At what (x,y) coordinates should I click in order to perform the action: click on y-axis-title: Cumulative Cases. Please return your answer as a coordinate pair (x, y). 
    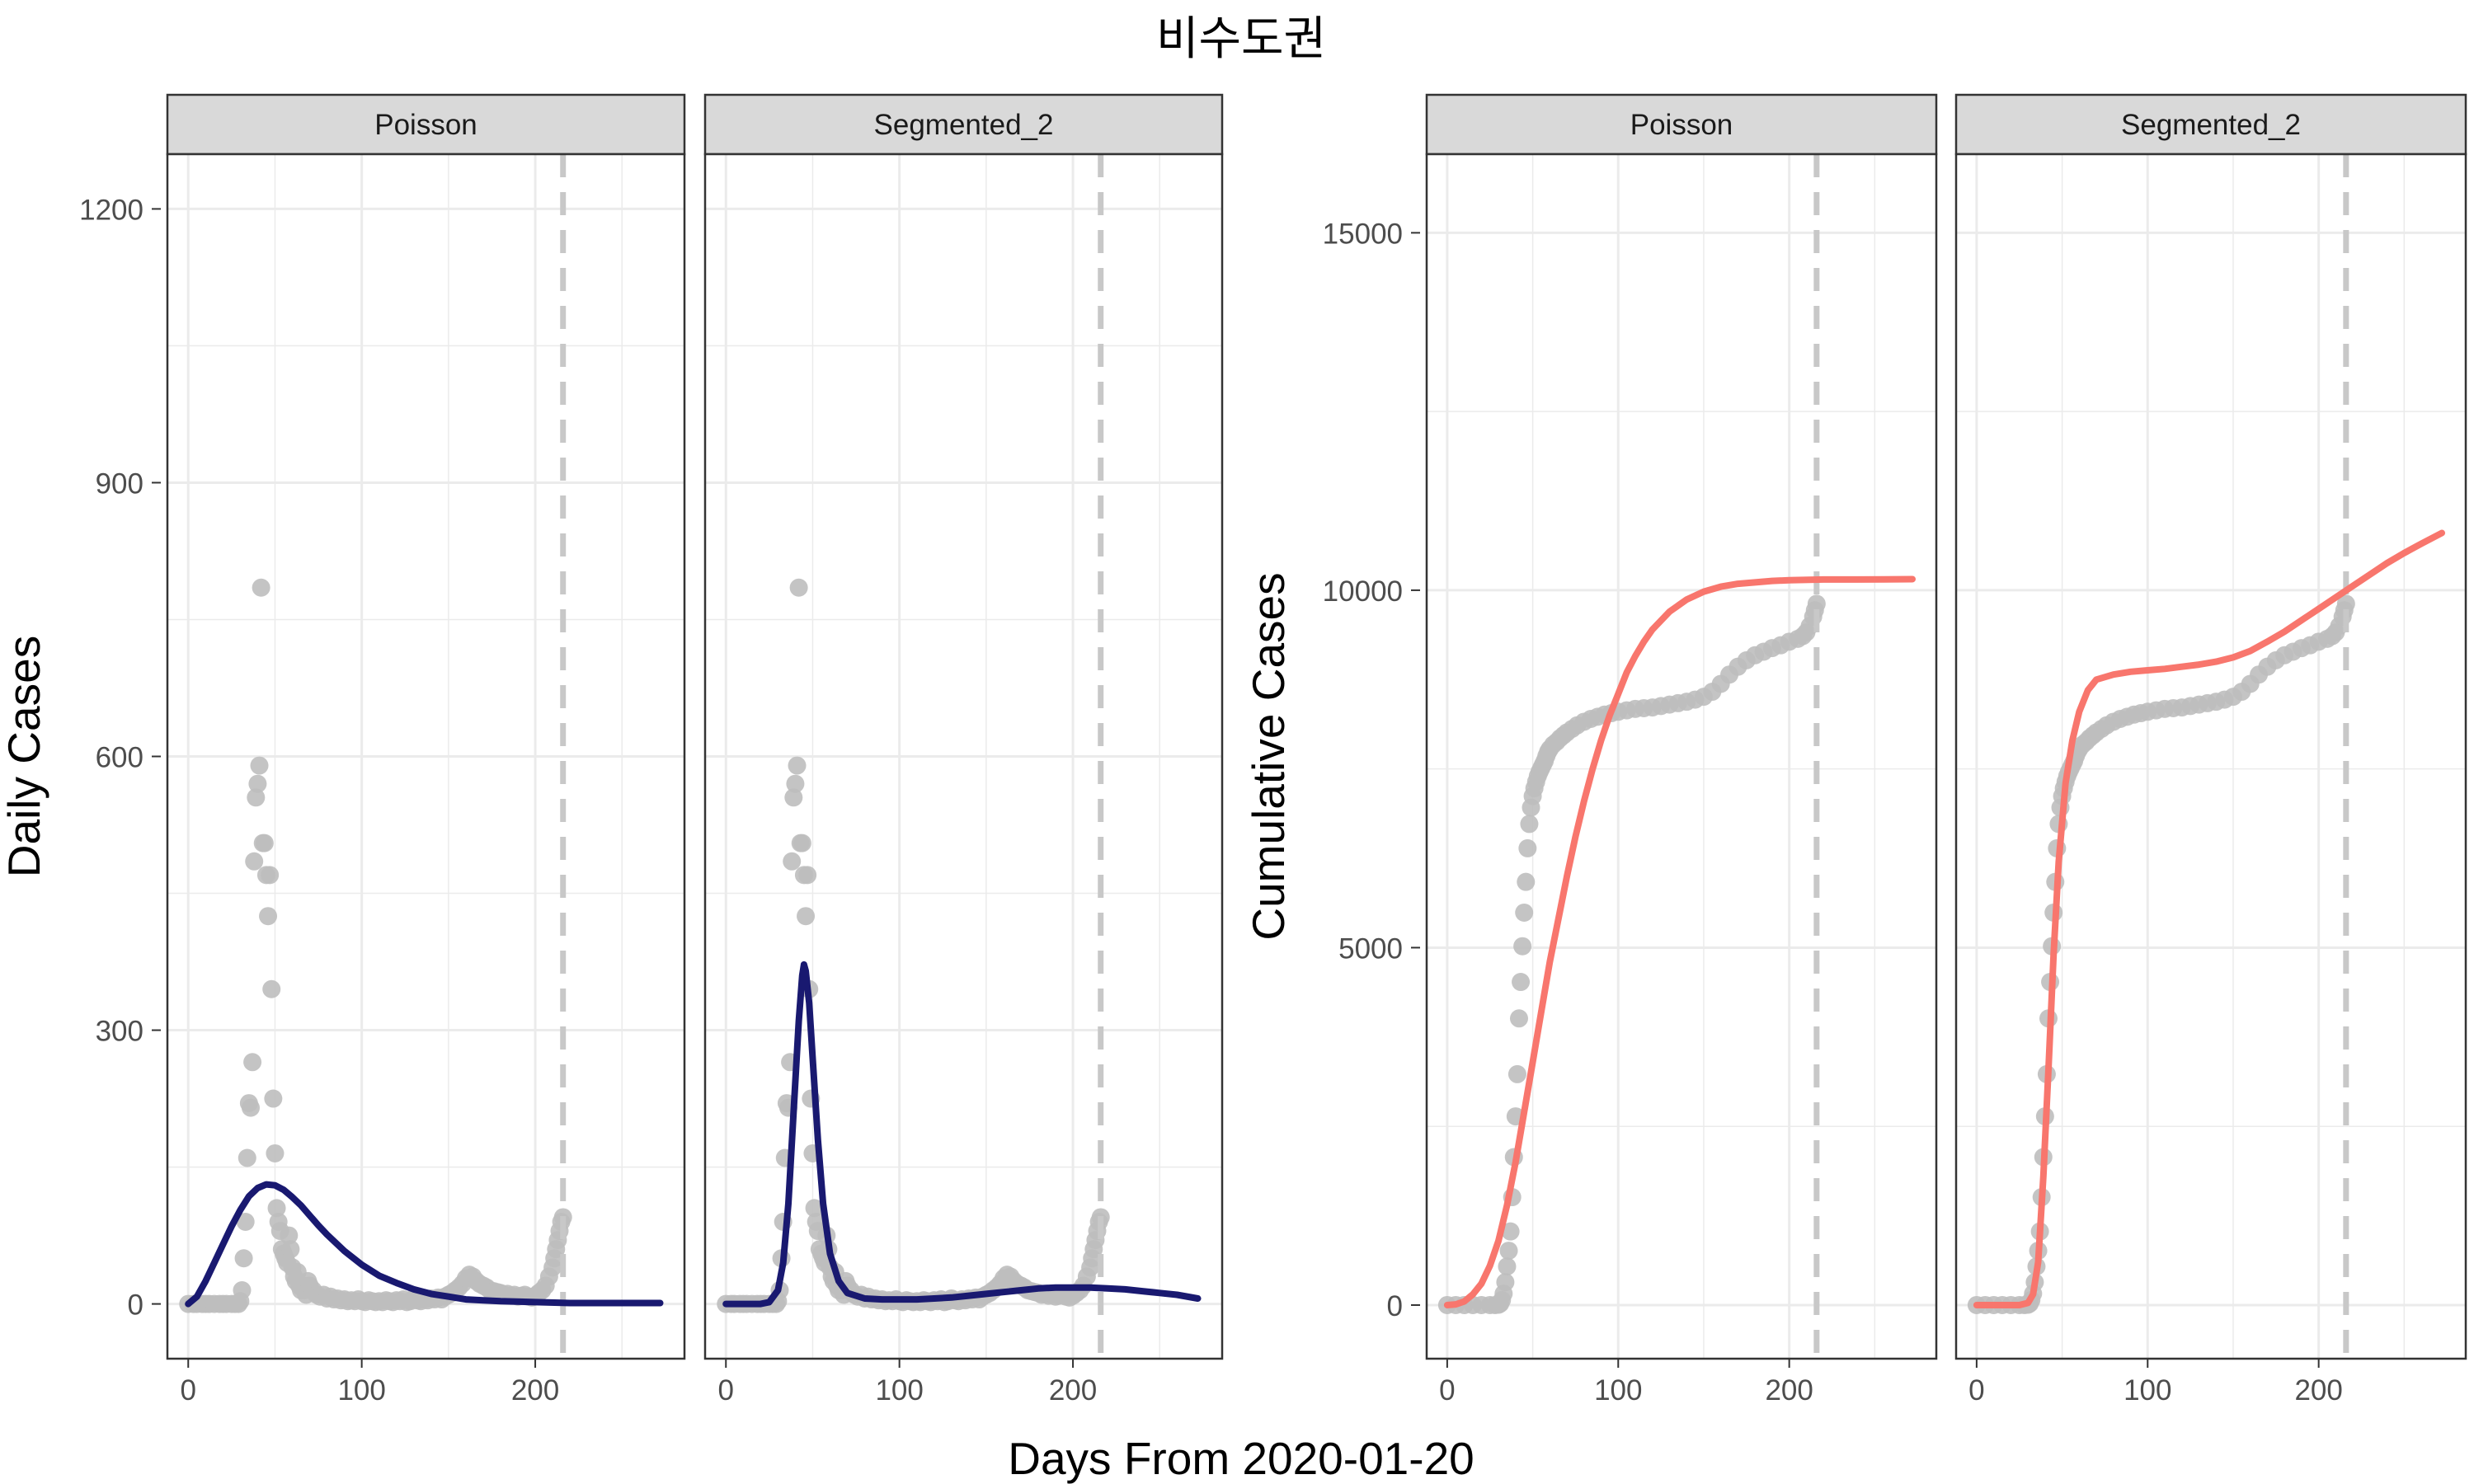
    Looking at the image, I should click on (1268, 756).